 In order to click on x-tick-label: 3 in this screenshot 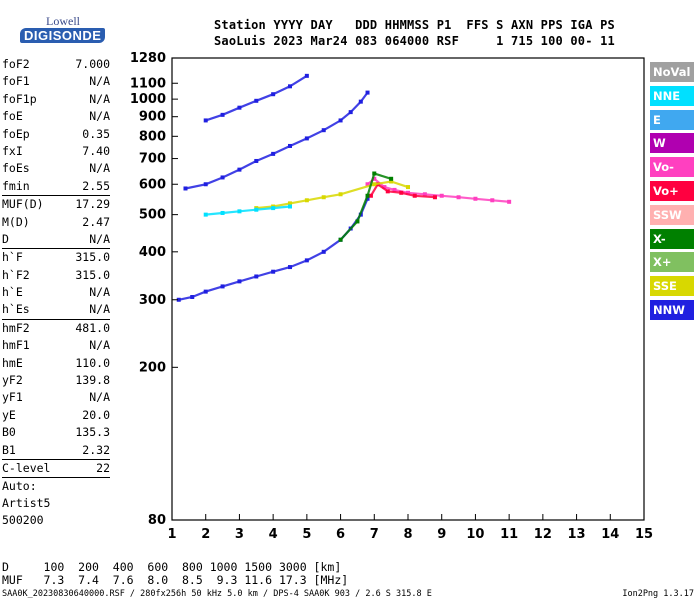, I will do `click(239, 534)`.